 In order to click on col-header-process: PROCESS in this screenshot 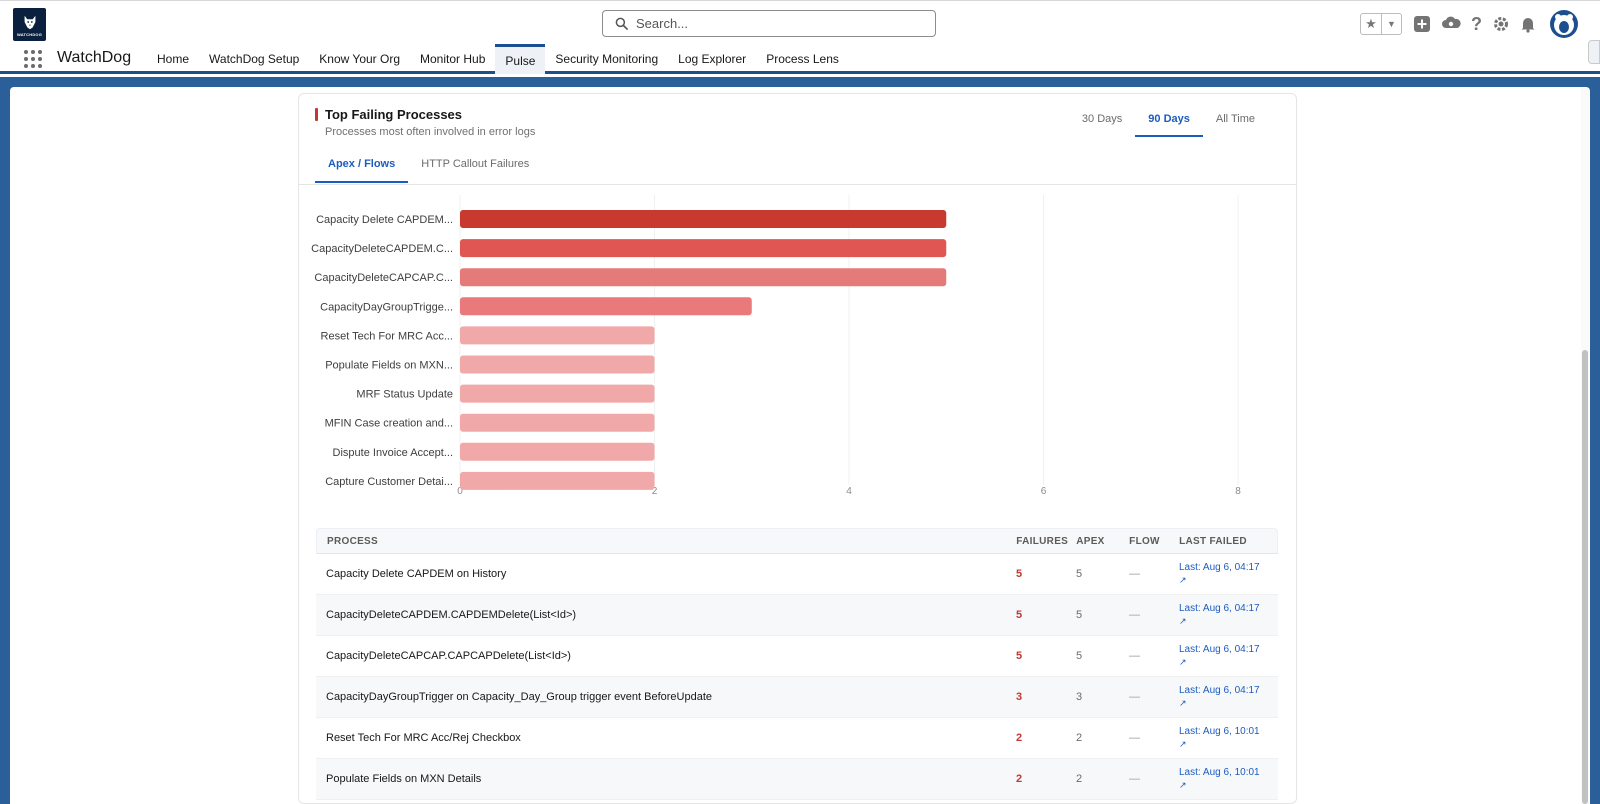, I will do `click(353, 541)`.